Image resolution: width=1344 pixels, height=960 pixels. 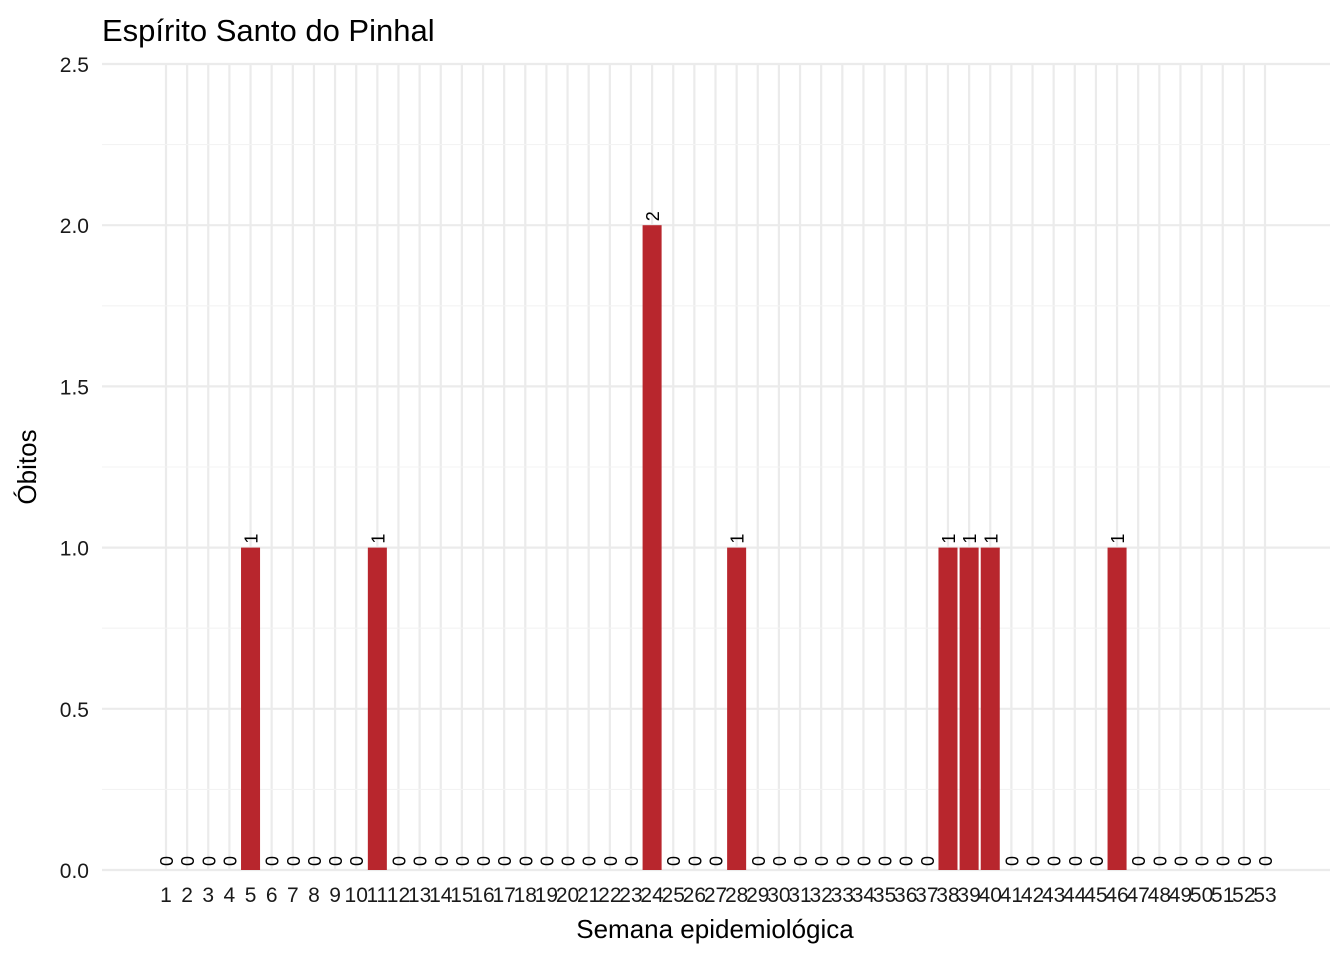 What do you see at coordinates (208, 895) in the screenshot?
I see `x-tick-label: 3` at bounding box center [208, 895].